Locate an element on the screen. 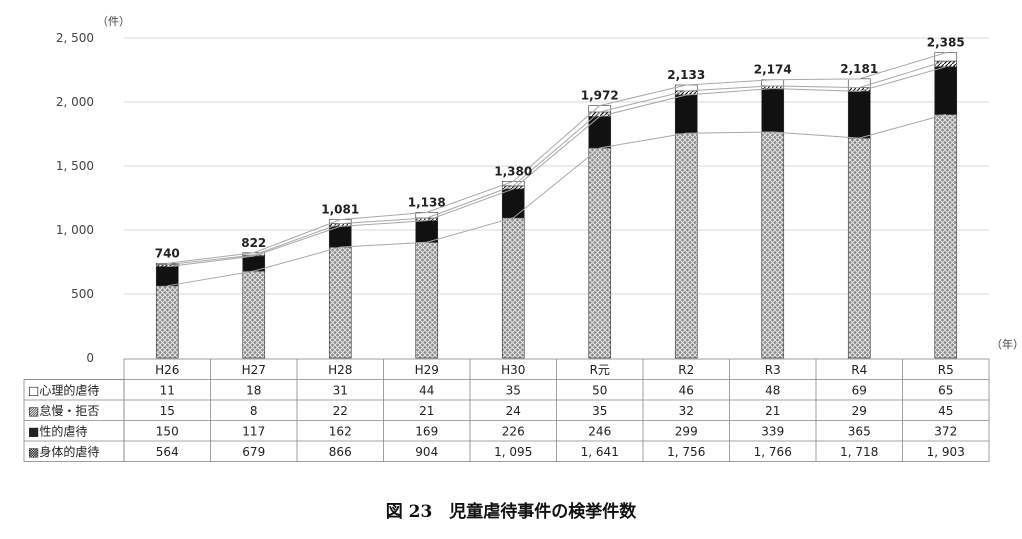 The image size is (1022, 539). data-label: 1, 641 is located at coordinates (600, 452).